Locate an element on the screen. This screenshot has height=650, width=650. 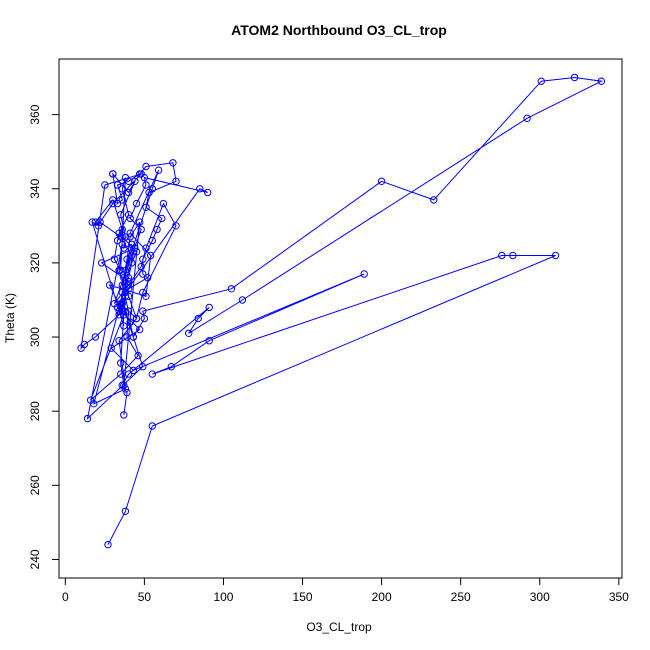
y-tick-label: 260 is located at coordinates (35, 485).